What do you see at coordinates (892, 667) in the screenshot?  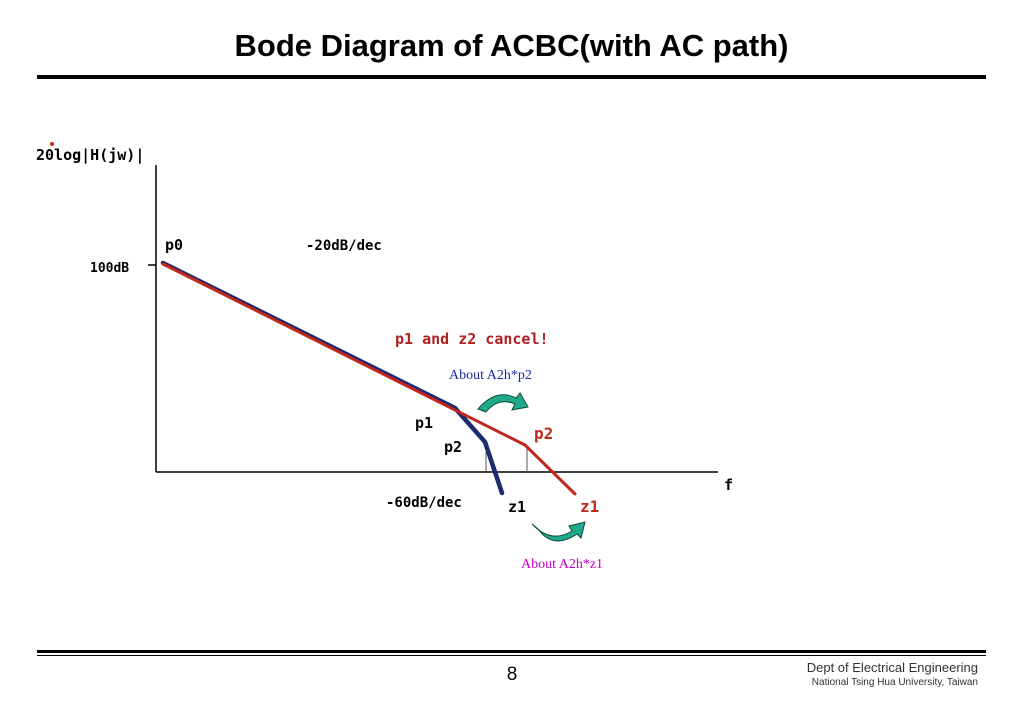 I see `footer-department: Dept of Electrical Engineering` at bounding box center [892, 667].